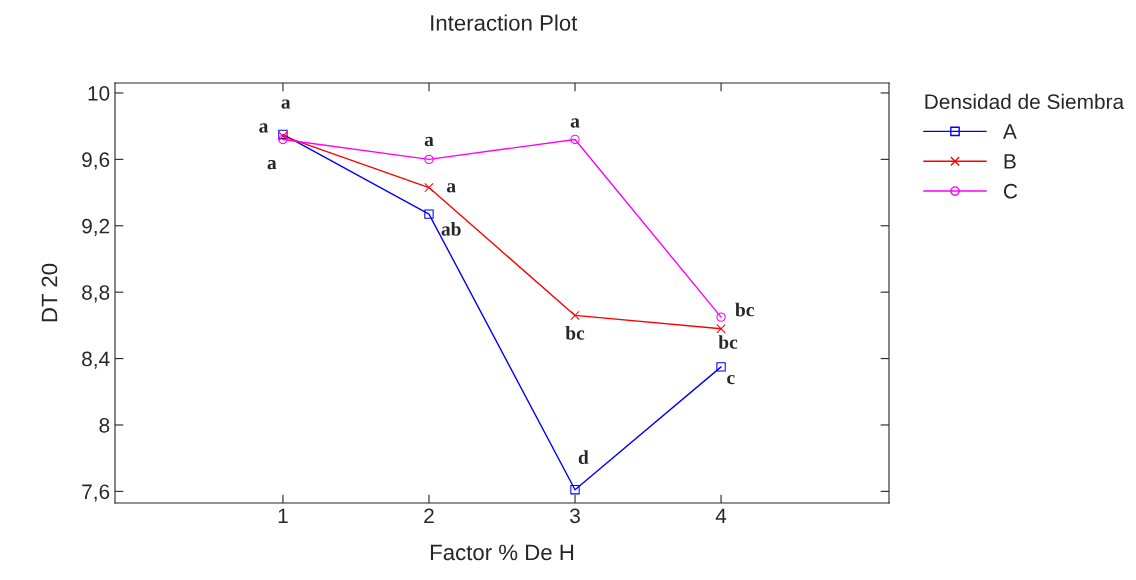 The width and height of the screenshot is (1136, 580). Describe the element at coordinates (96, 161) in the screenshot. I see `y-tick-label: 9,6` at that location.